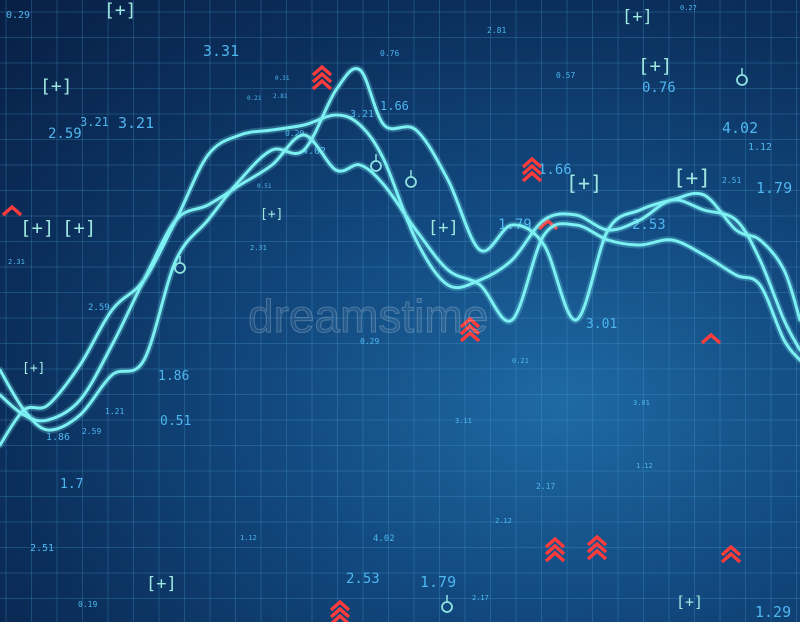  I want to click on annotation-label: 0.31, so click(282, 78).